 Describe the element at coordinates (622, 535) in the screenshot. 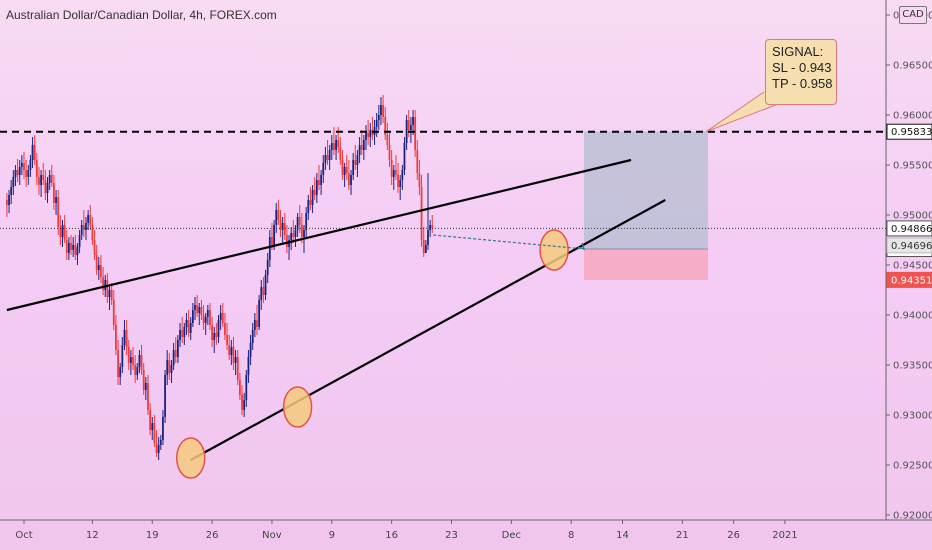

I see `time-tick-label: 14` at that location.